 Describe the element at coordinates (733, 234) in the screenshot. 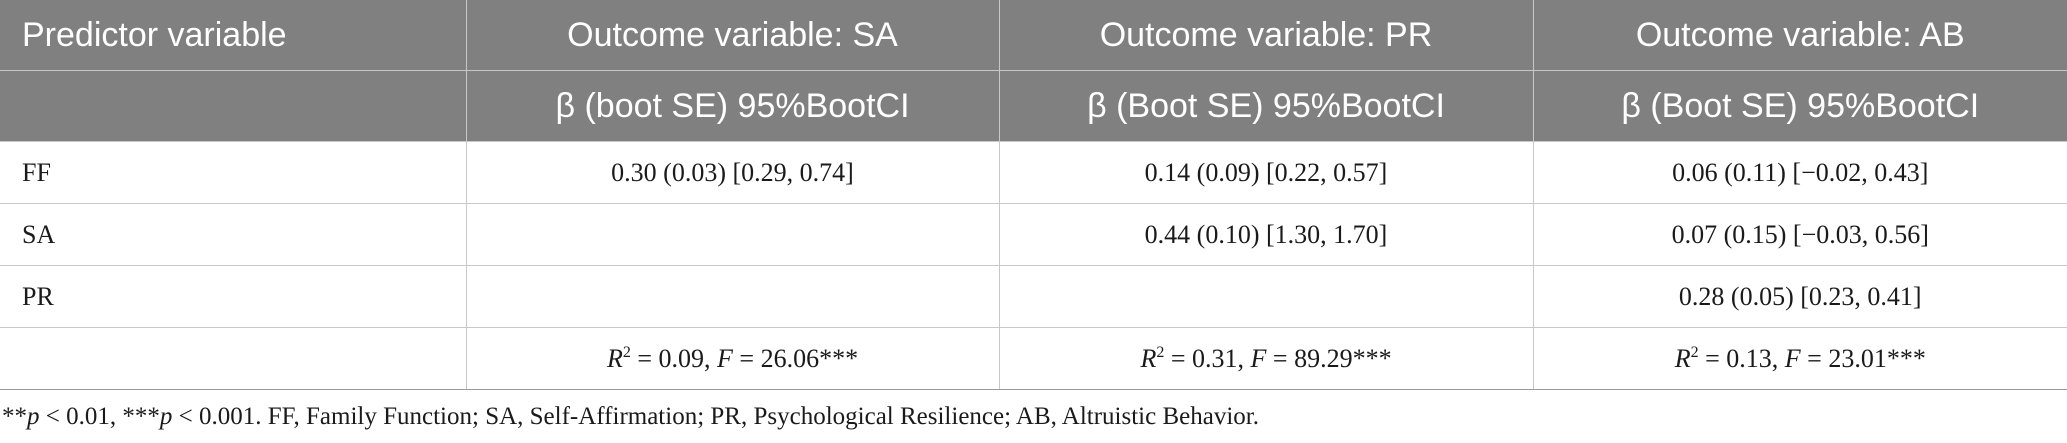

I see `cell-sa-sa` at that location.